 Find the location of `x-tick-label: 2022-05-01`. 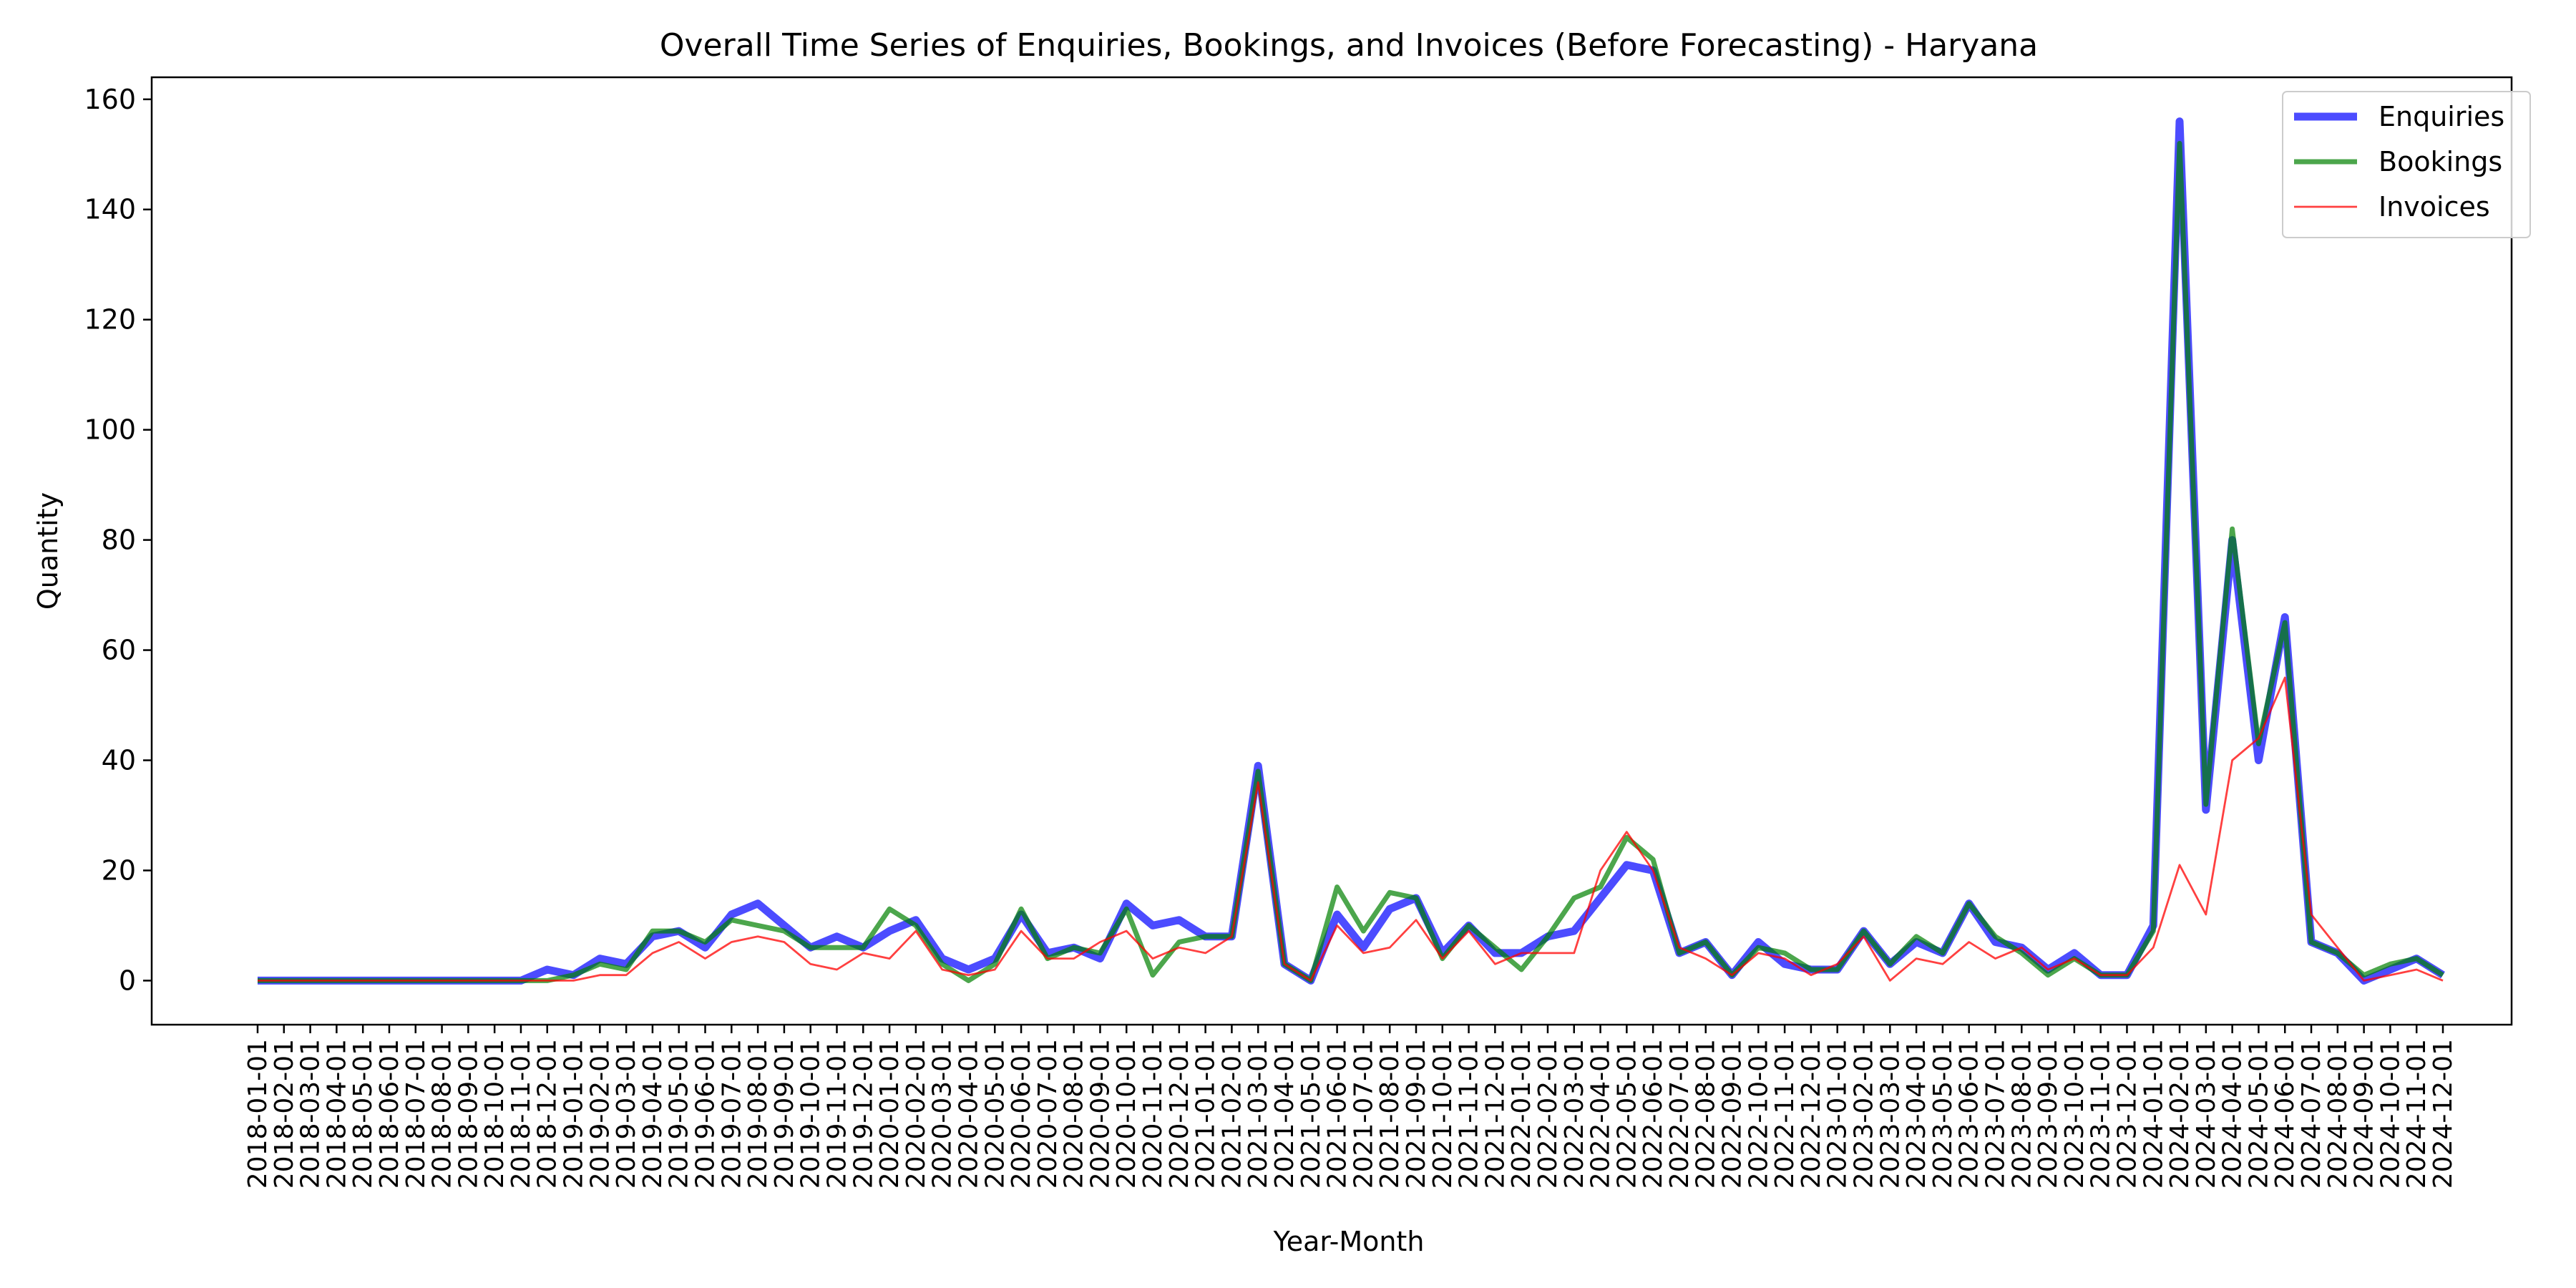

x-tick-label: 2022-05-01 is located at coordinates (1626, 1114).